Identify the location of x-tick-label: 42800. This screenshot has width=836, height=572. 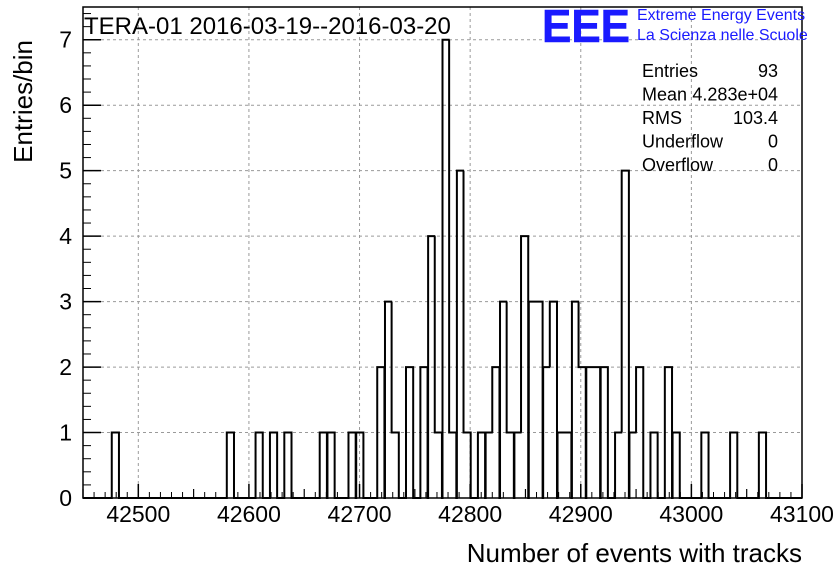
(470, 514).